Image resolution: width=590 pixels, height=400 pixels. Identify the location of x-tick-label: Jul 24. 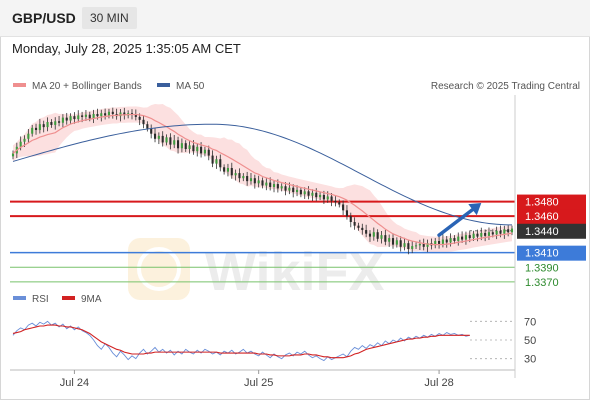
(74, 383).